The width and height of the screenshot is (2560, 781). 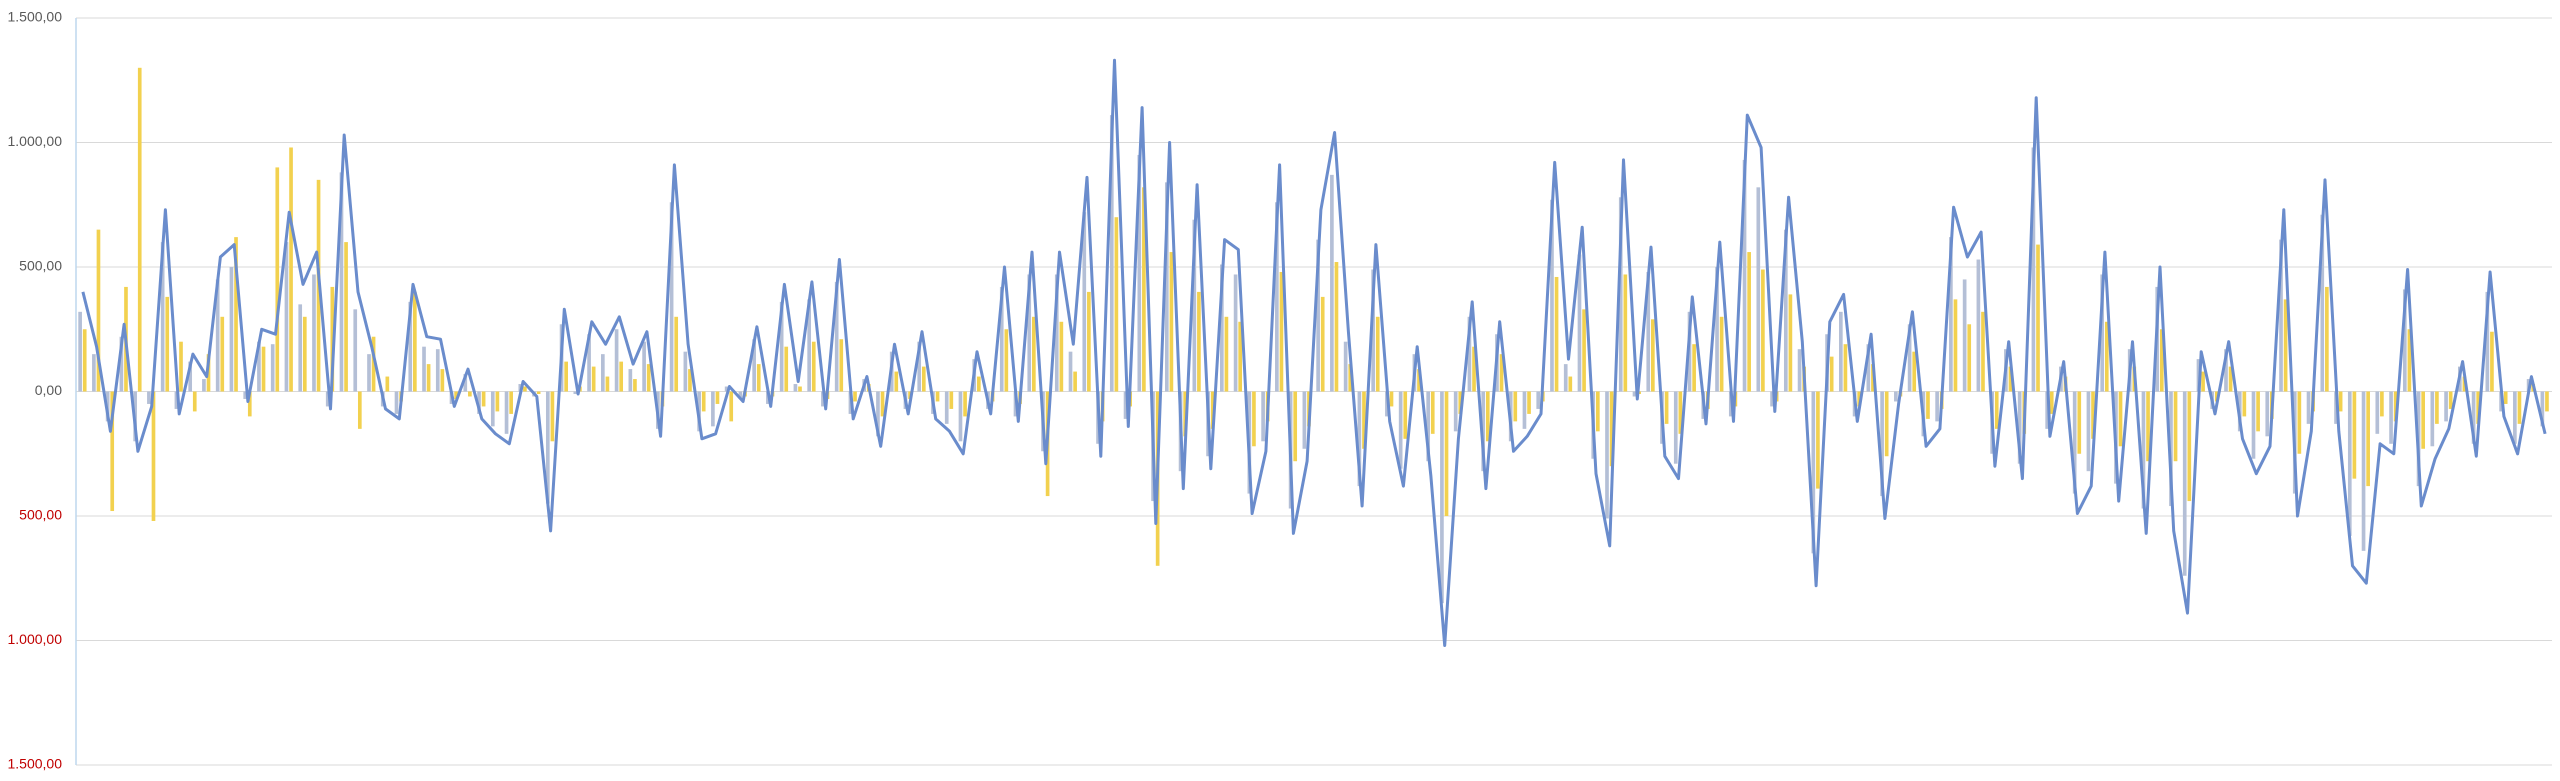 I want to click on y-tick-label: 0,00, so click(x=48, y=390).